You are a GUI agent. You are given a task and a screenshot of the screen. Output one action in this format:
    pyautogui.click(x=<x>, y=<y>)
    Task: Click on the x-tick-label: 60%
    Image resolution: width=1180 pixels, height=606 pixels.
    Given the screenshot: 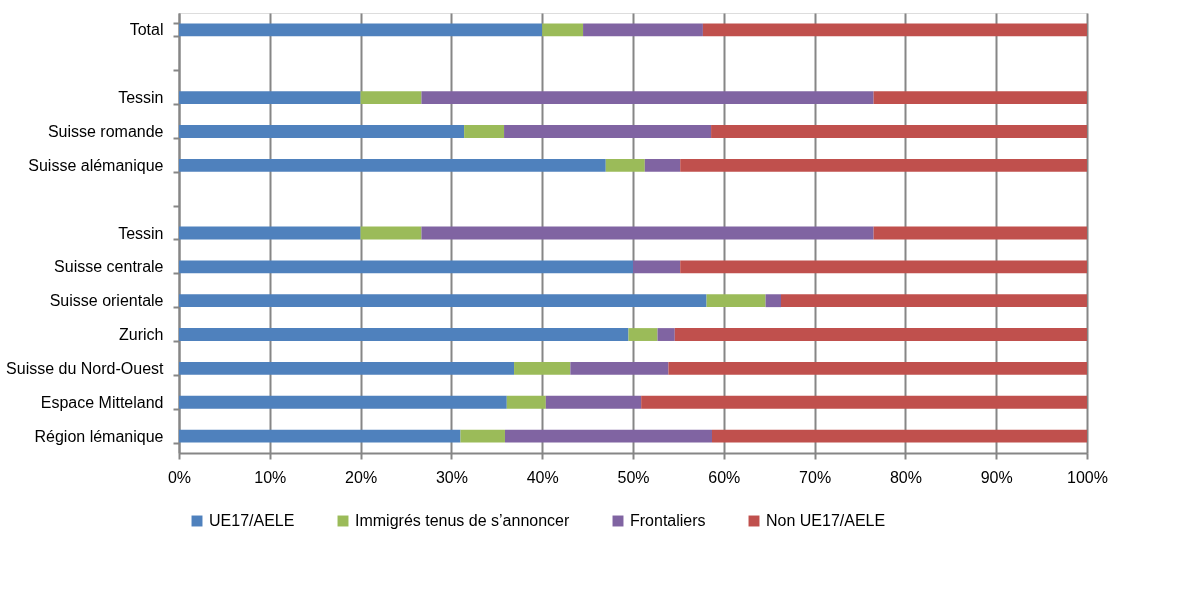 What is the action you would take?
    pyautogui.click(x=724, y=477)
    